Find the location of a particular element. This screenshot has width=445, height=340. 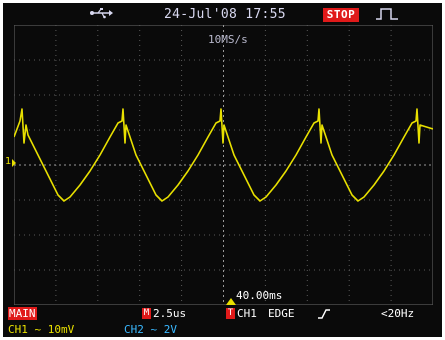

datetime-readout: 24-Jul'08 17:55 is located at coordinates (225, 14).